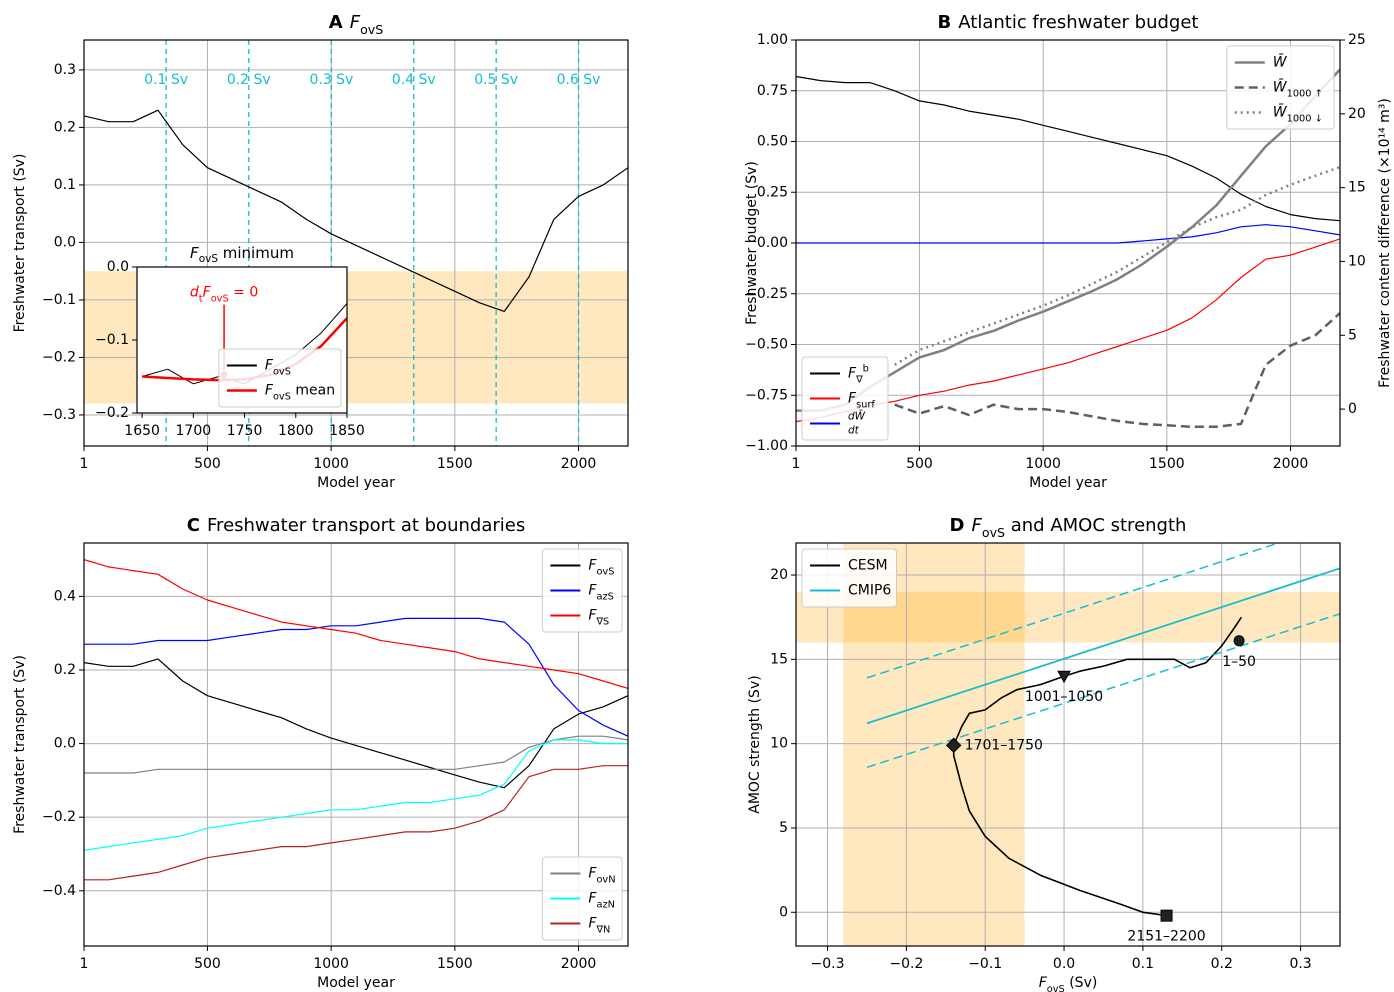  Describe the element at coordinates (985, 964) in the screenshot. I see `x-tick-label: −0.1` at that location.